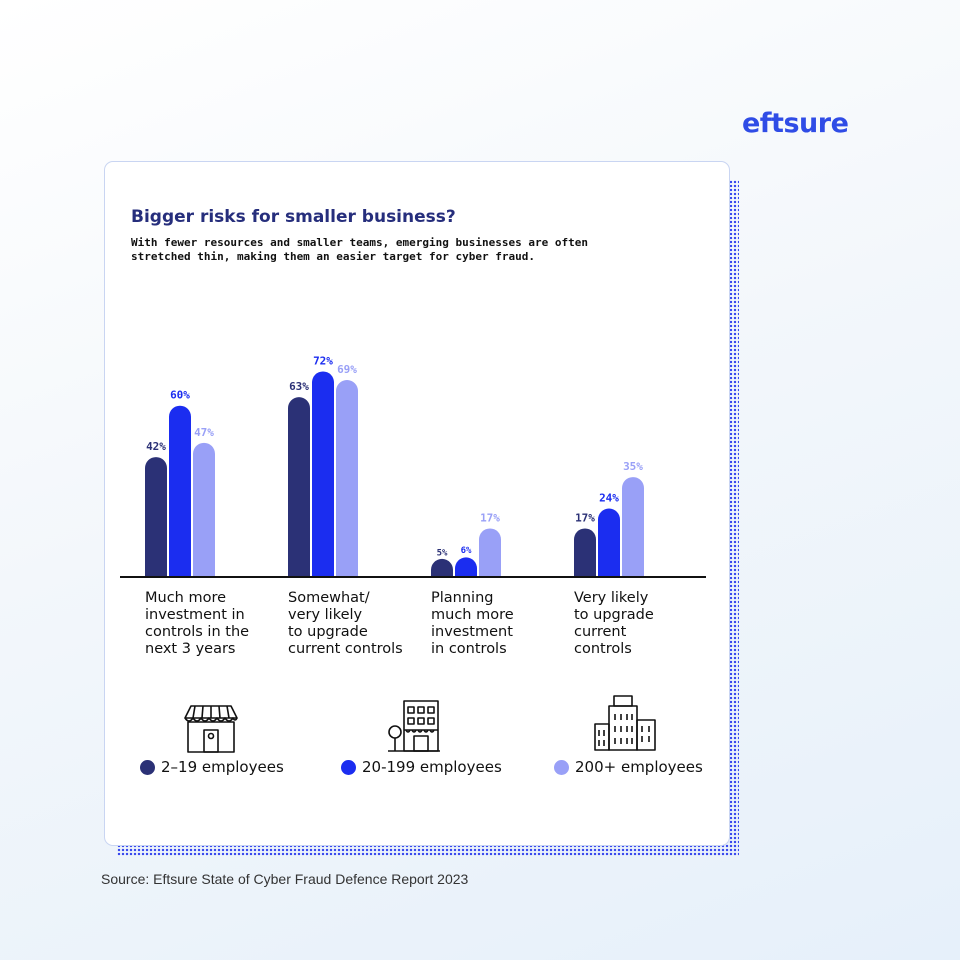 The width and height of the screenshot is (960, 960). Describe the element at coordinates (156, 446) in the screenshot. I see `data-label-1-1: 42%` at that location.